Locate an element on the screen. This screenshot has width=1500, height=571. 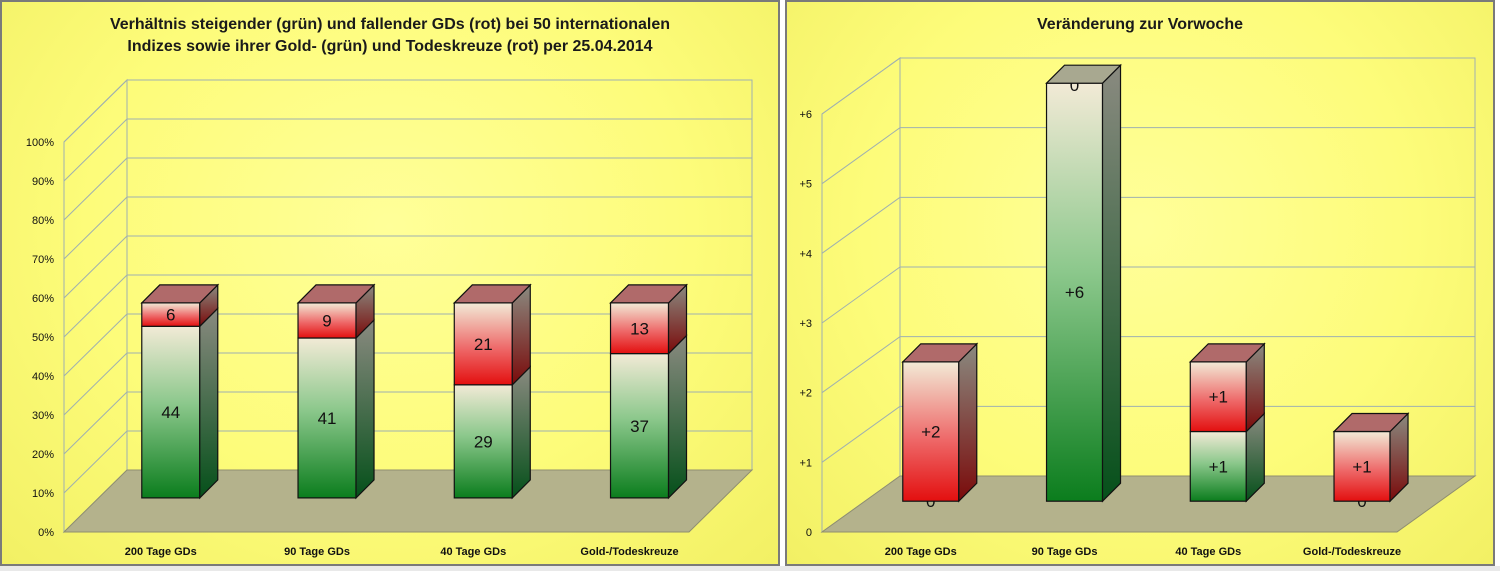
data-label: 13 is located at coordinates (639, 328).